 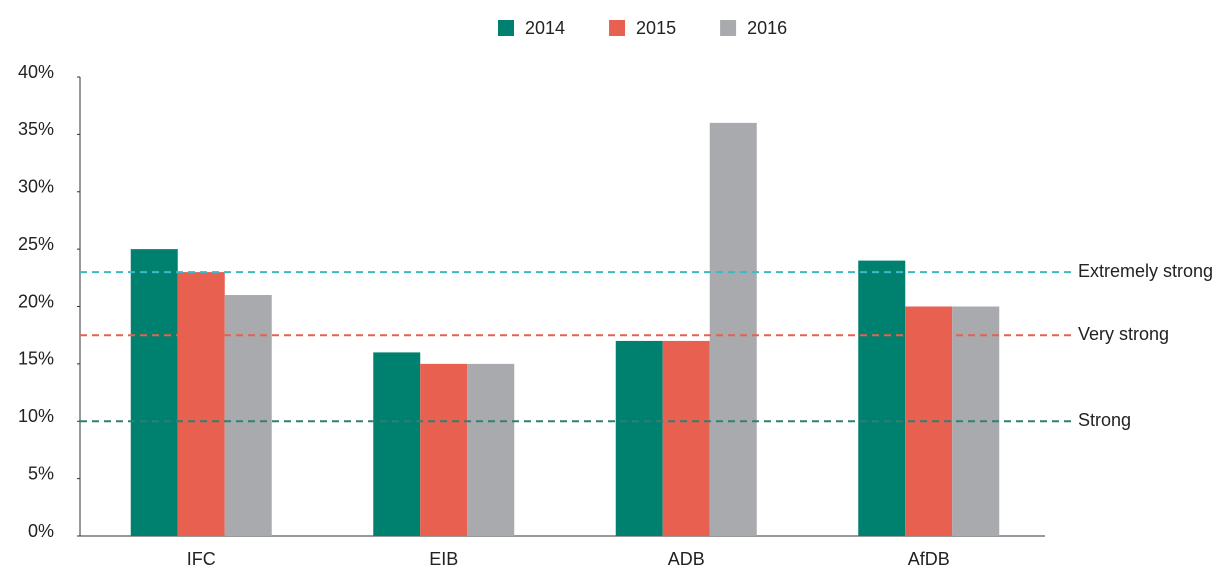 What do you see at coordinates (41, 473) in the screenshot?
I see `y-tick-label: 5%` at bounding box center [41, 473].